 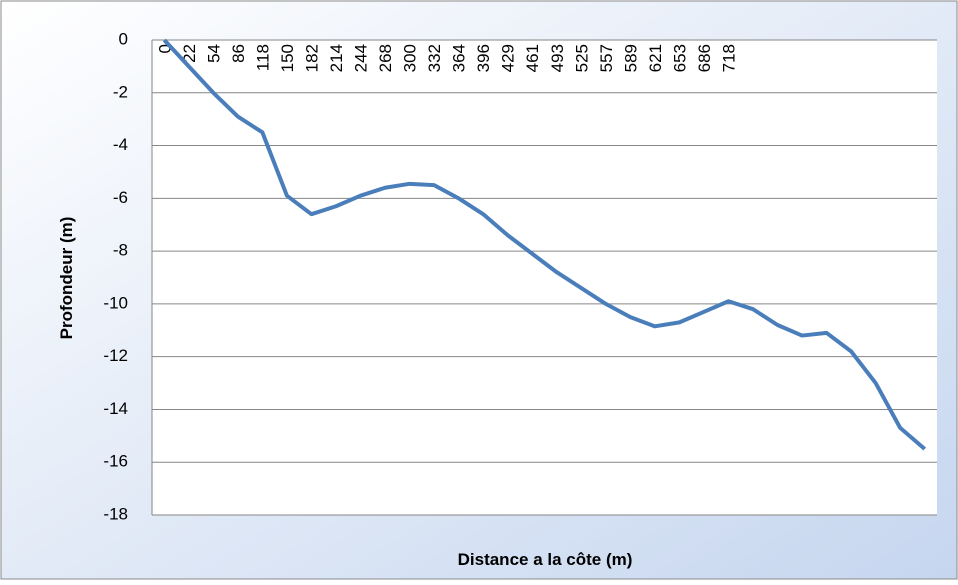 What do you see at coordinates (123, 38) in the screenshot?
I see `y-tick-label: 0` at bounding box center [123, 38].